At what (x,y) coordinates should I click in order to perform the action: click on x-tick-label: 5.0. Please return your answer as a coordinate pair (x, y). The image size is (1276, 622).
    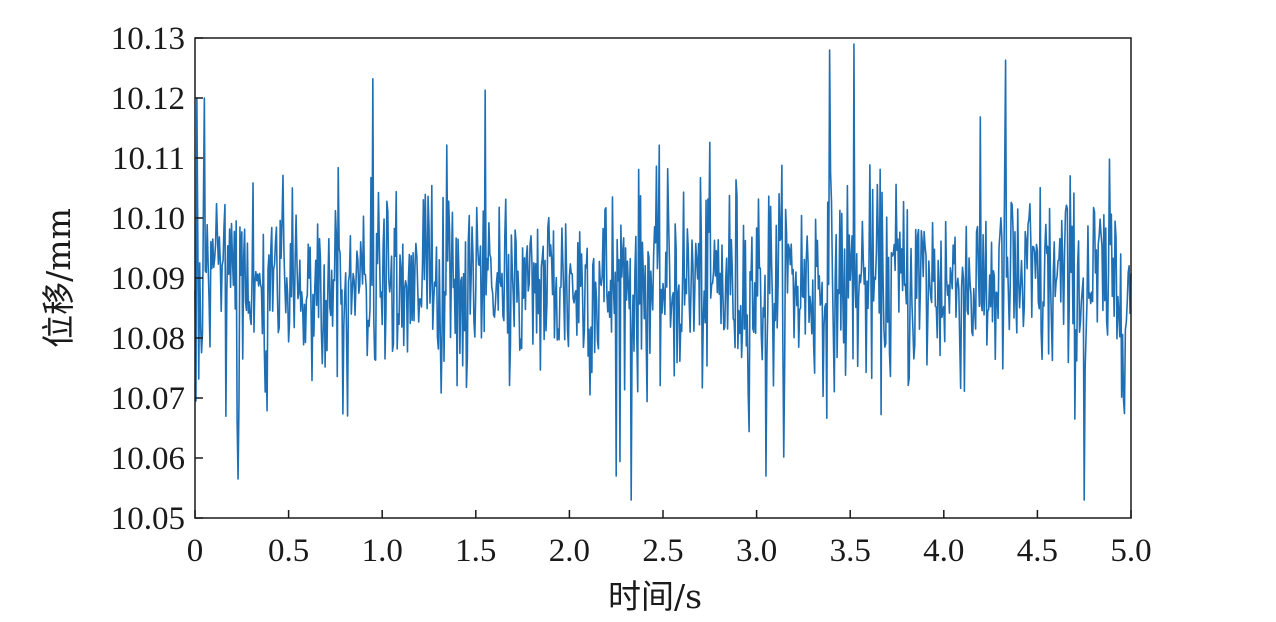
    Looking at the image, I should click on (1130, 551).